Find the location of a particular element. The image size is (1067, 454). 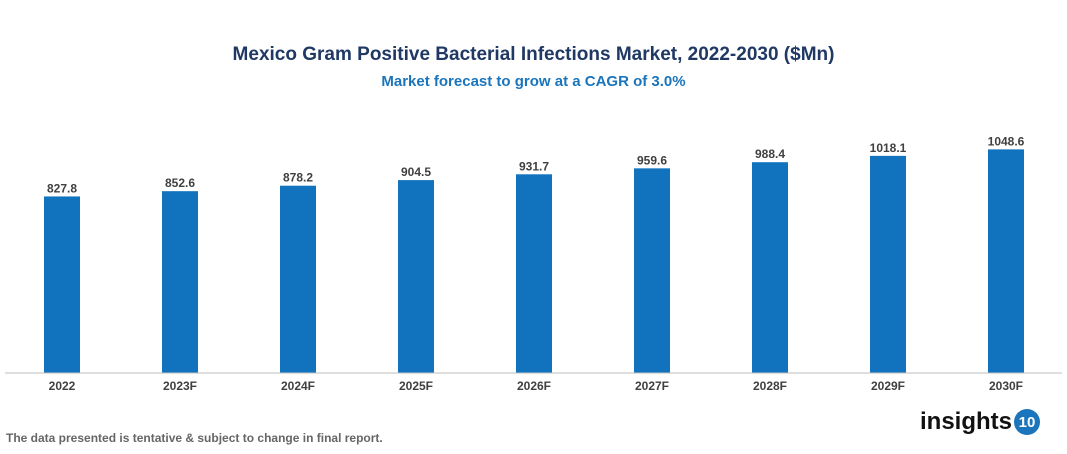

logo-text: insights is located at coordinates (966, 421).